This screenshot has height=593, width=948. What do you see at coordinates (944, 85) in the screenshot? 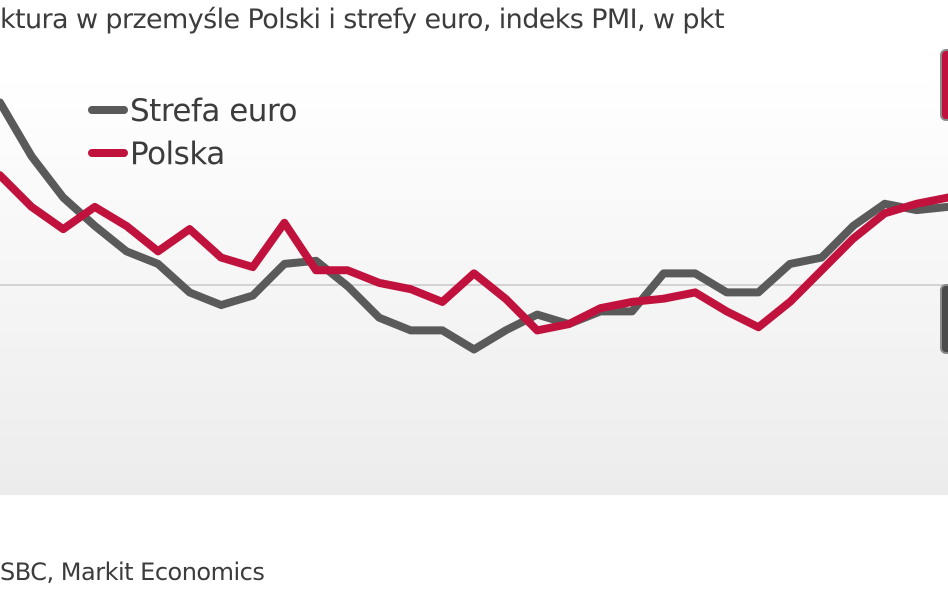
I see `value-badge-polska` at bounding box center [944, 85].